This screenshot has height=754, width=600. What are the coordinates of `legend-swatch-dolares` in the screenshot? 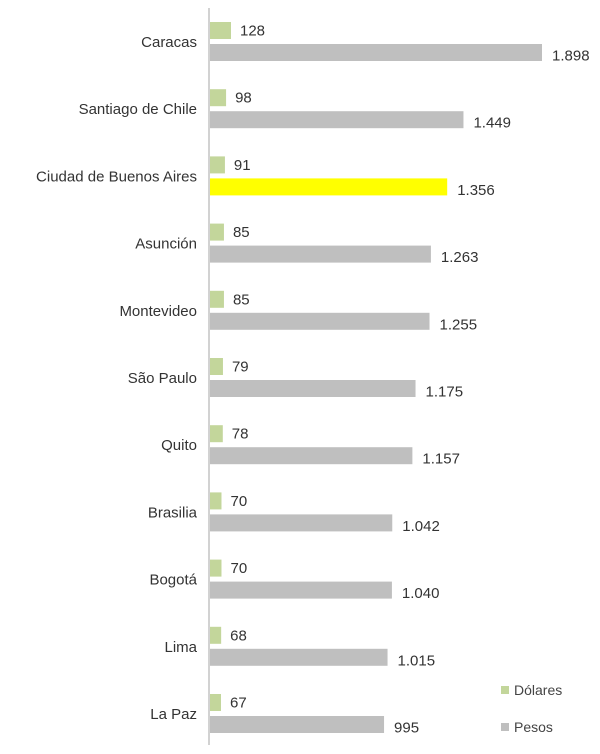 It's located at (505, 690).